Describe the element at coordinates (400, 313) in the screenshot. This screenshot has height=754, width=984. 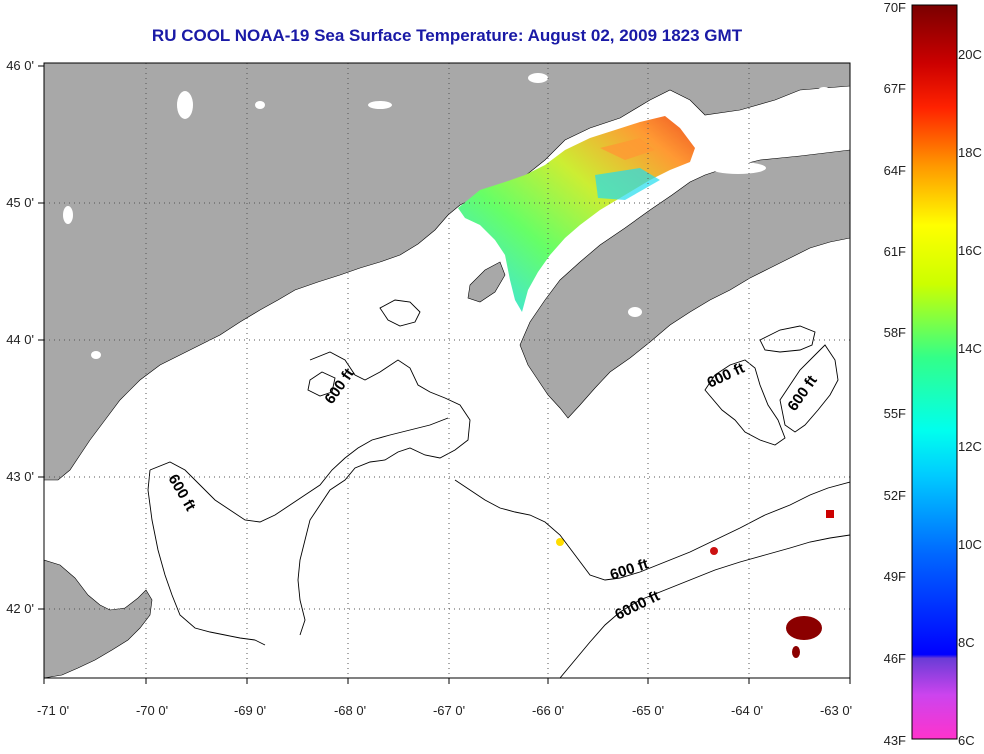
I see `contour-600ft-ridge` at that location.